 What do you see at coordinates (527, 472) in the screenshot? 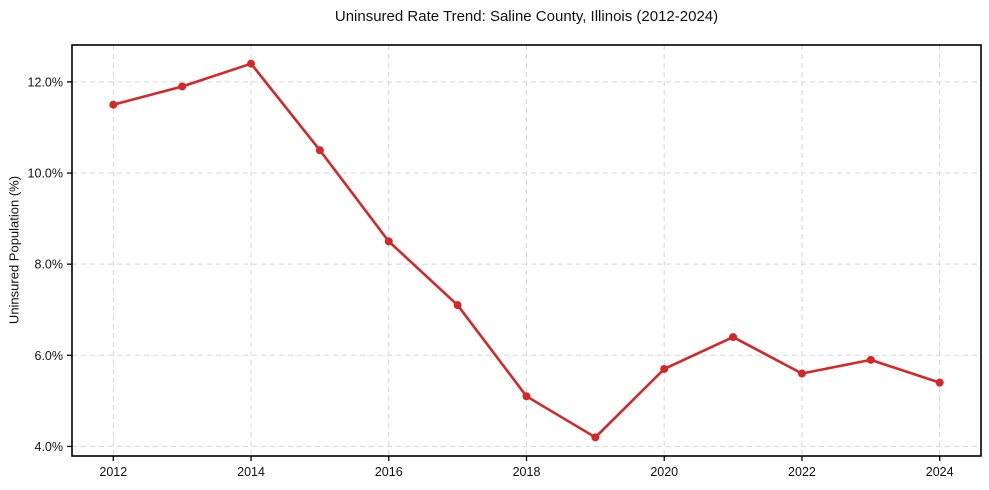
I see `x-axis-tick-label: 2018` at bounding box center [527, 472].